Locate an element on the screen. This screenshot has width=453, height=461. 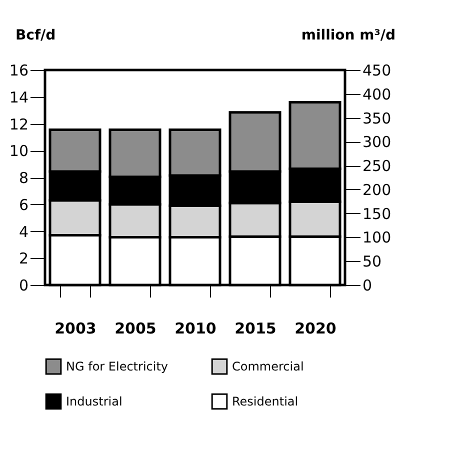
y-tick-label: 14 is located at coordinates (18, 97).